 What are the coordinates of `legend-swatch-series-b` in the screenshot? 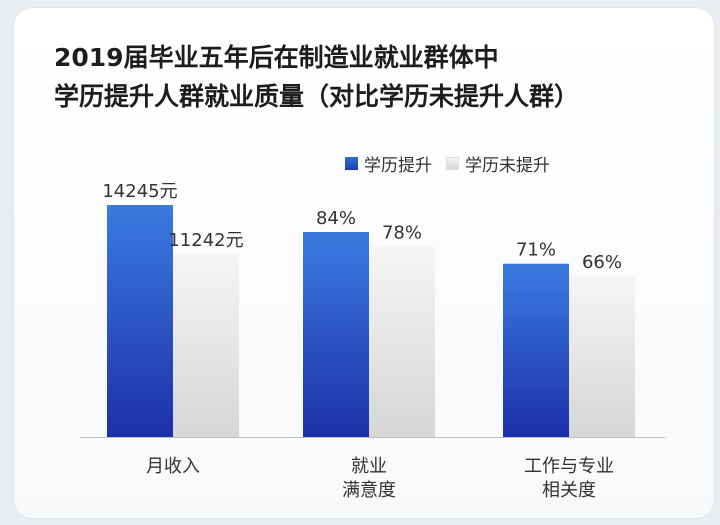 It's located at (452, 163).